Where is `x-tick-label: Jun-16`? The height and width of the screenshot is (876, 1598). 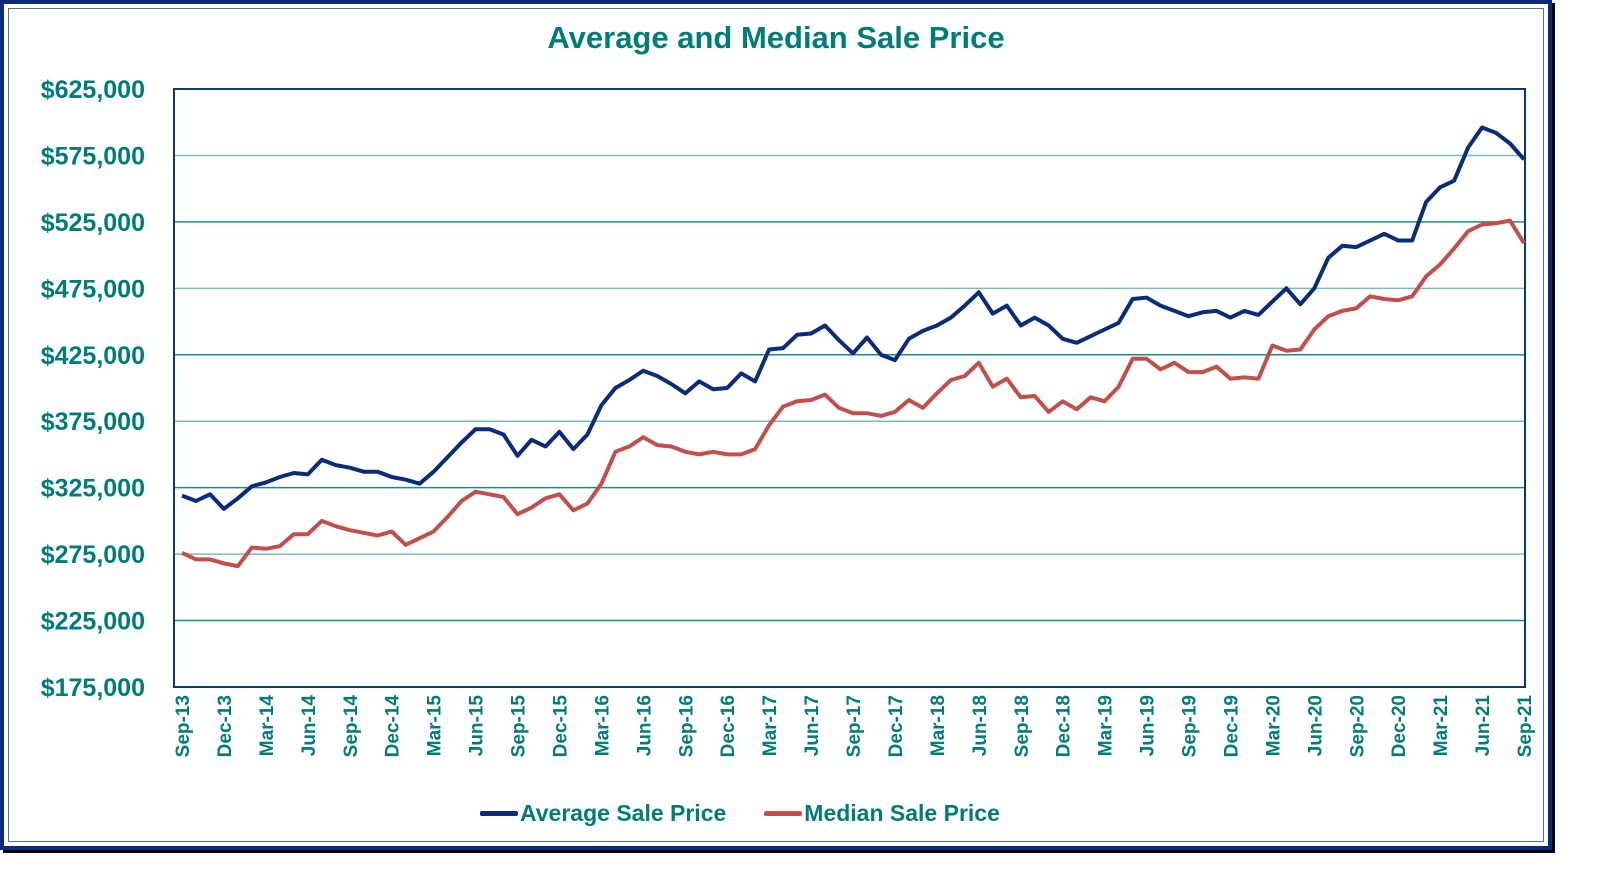 x-tick-label: Jun-16 is located at coordinates (644, 725).